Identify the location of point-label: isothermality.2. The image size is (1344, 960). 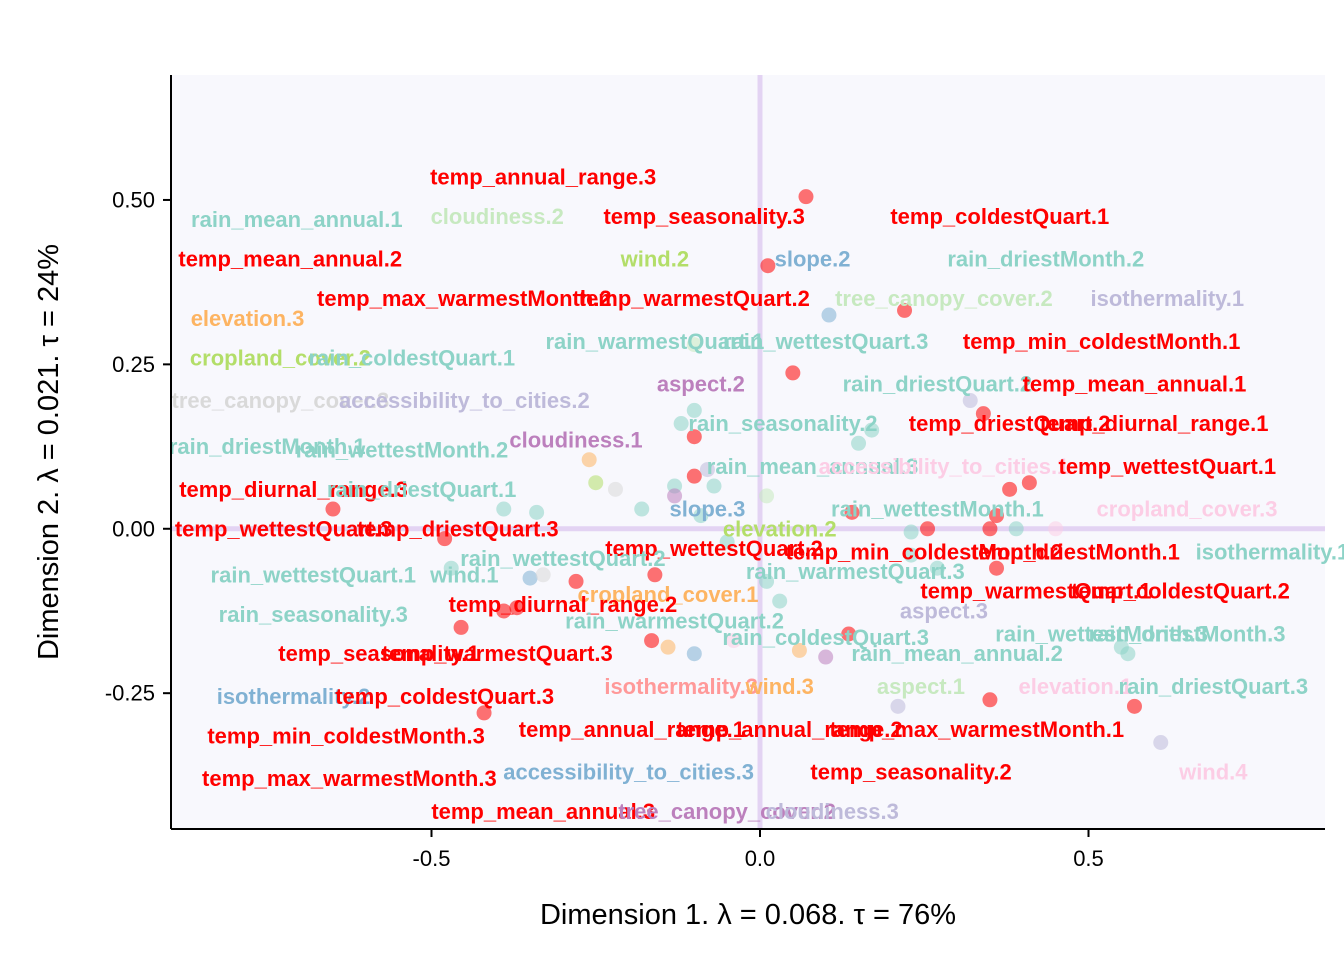
(294, 696).